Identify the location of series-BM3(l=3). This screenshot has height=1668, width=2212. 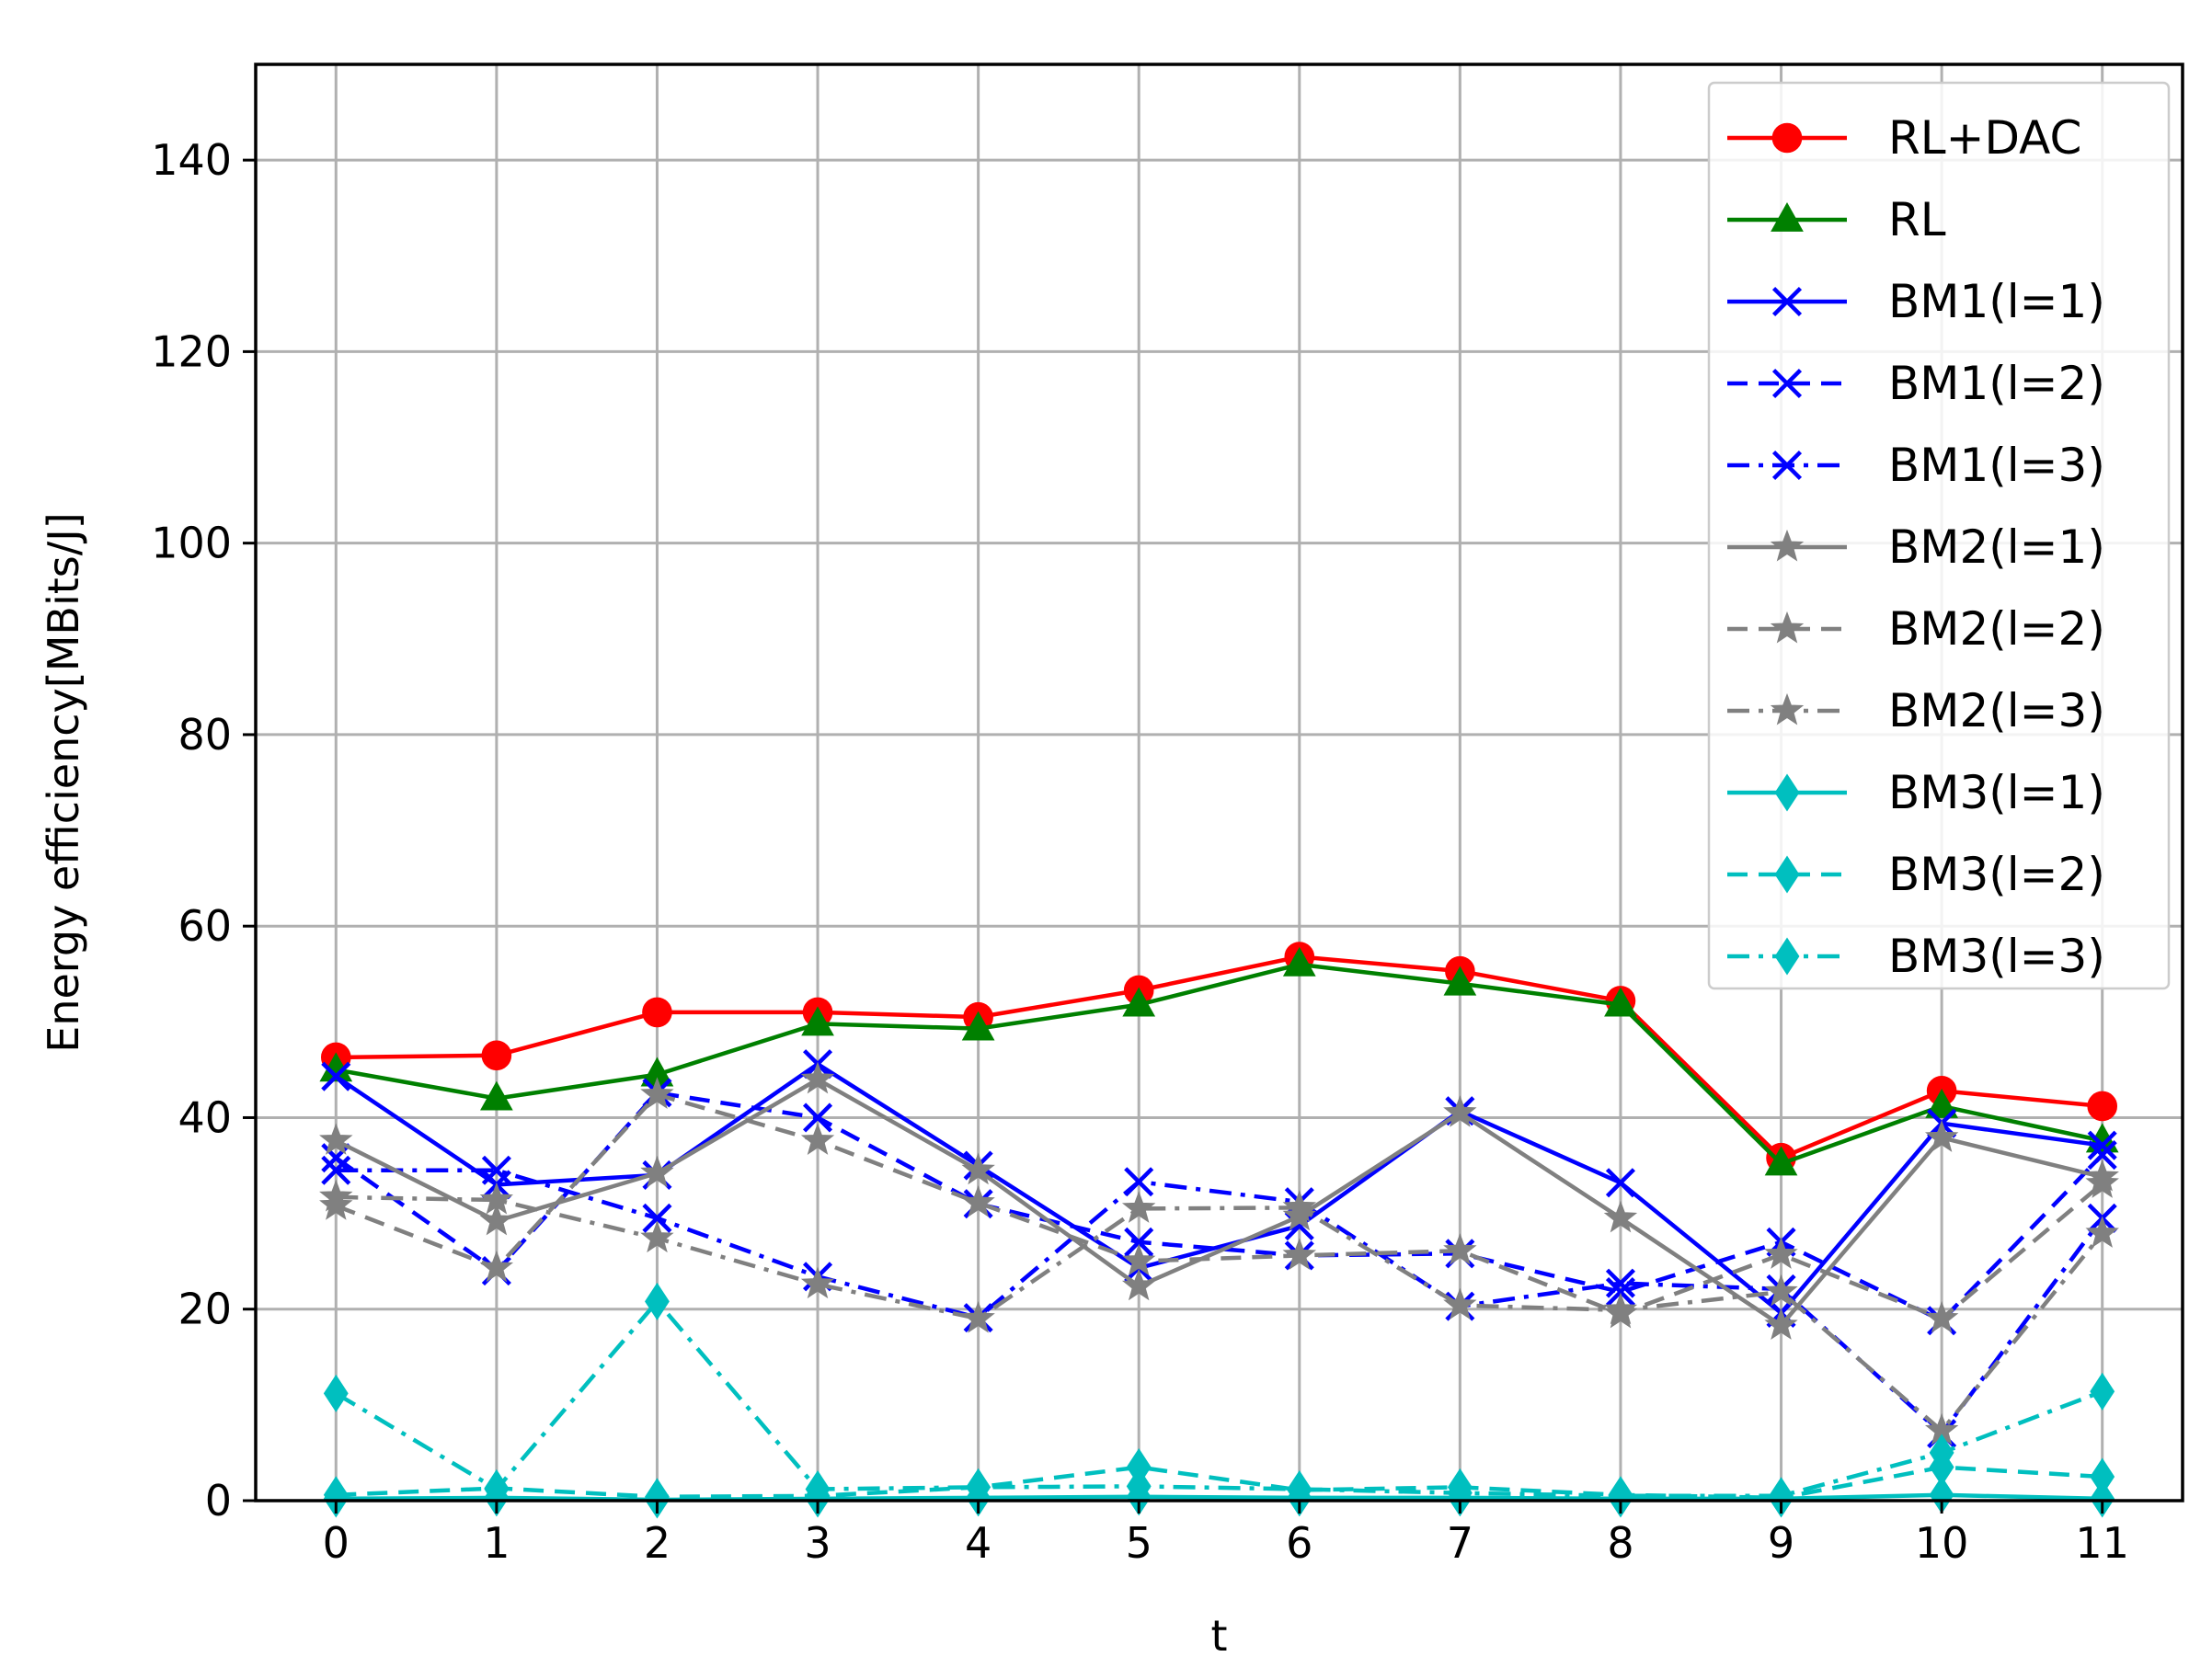
(1219, 1398).